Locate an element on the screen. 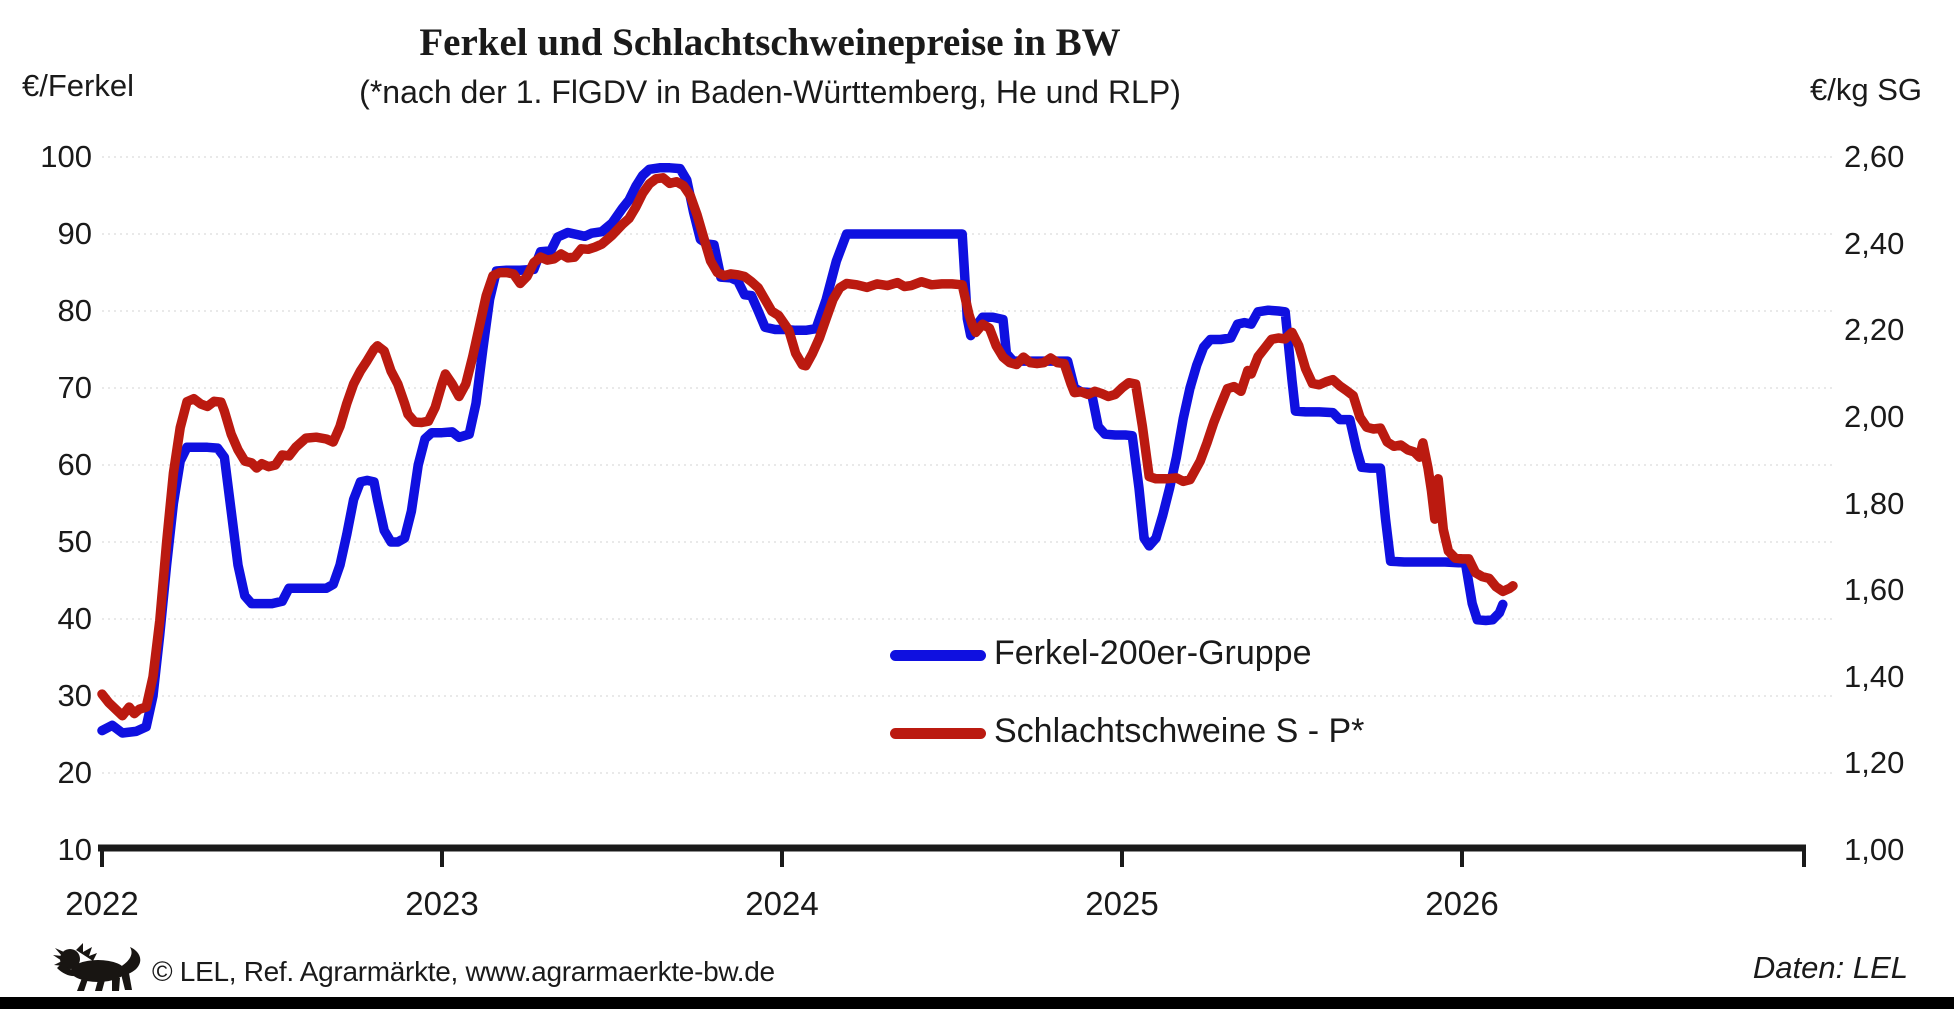 The image size is (1954, 1009). y-axis-tick-label-left: 80 is located at coordinates (74, 310).